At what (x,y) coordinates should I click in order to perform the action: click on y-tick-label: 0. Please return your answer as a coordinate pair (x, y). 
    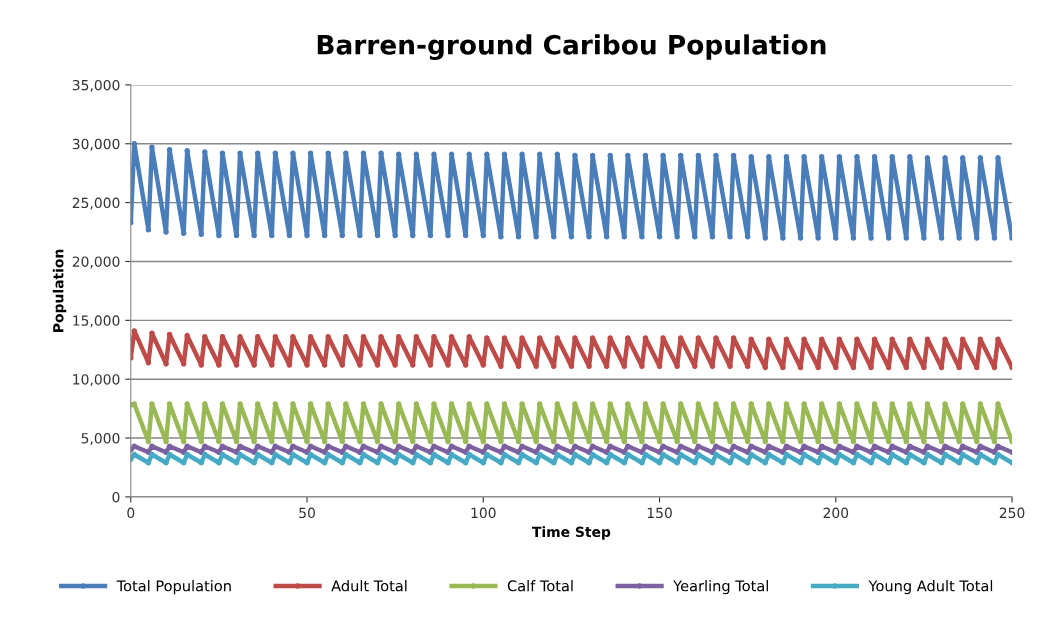
    Looking at the image, I should click on (116, 497).